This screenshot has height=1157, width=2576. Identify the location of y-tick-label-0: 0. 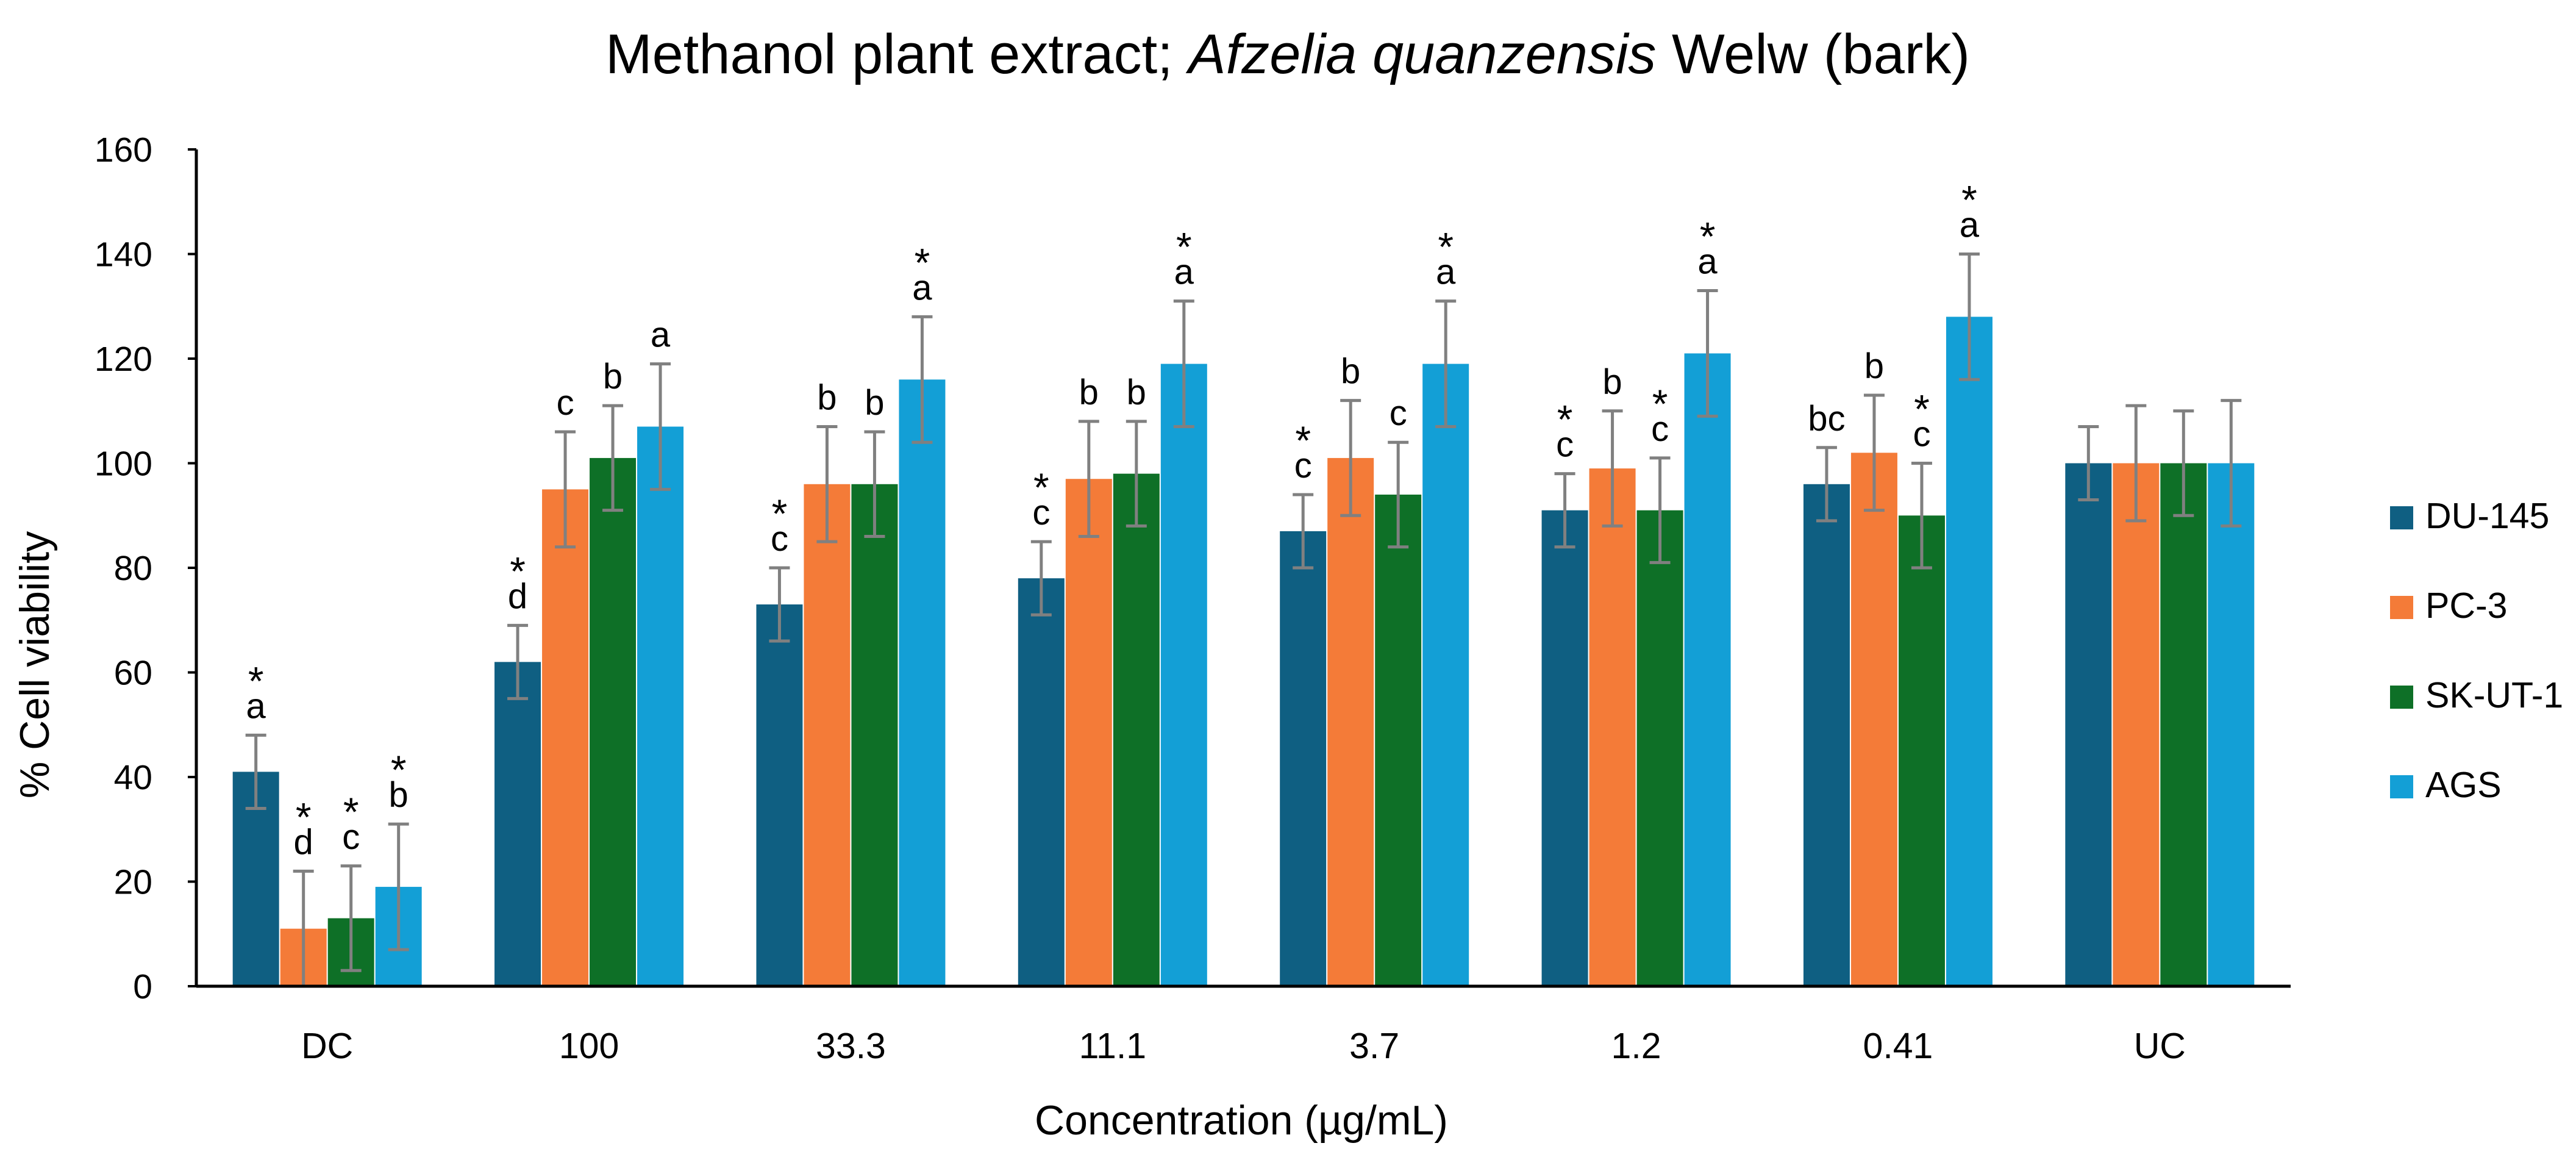
(142, 986).